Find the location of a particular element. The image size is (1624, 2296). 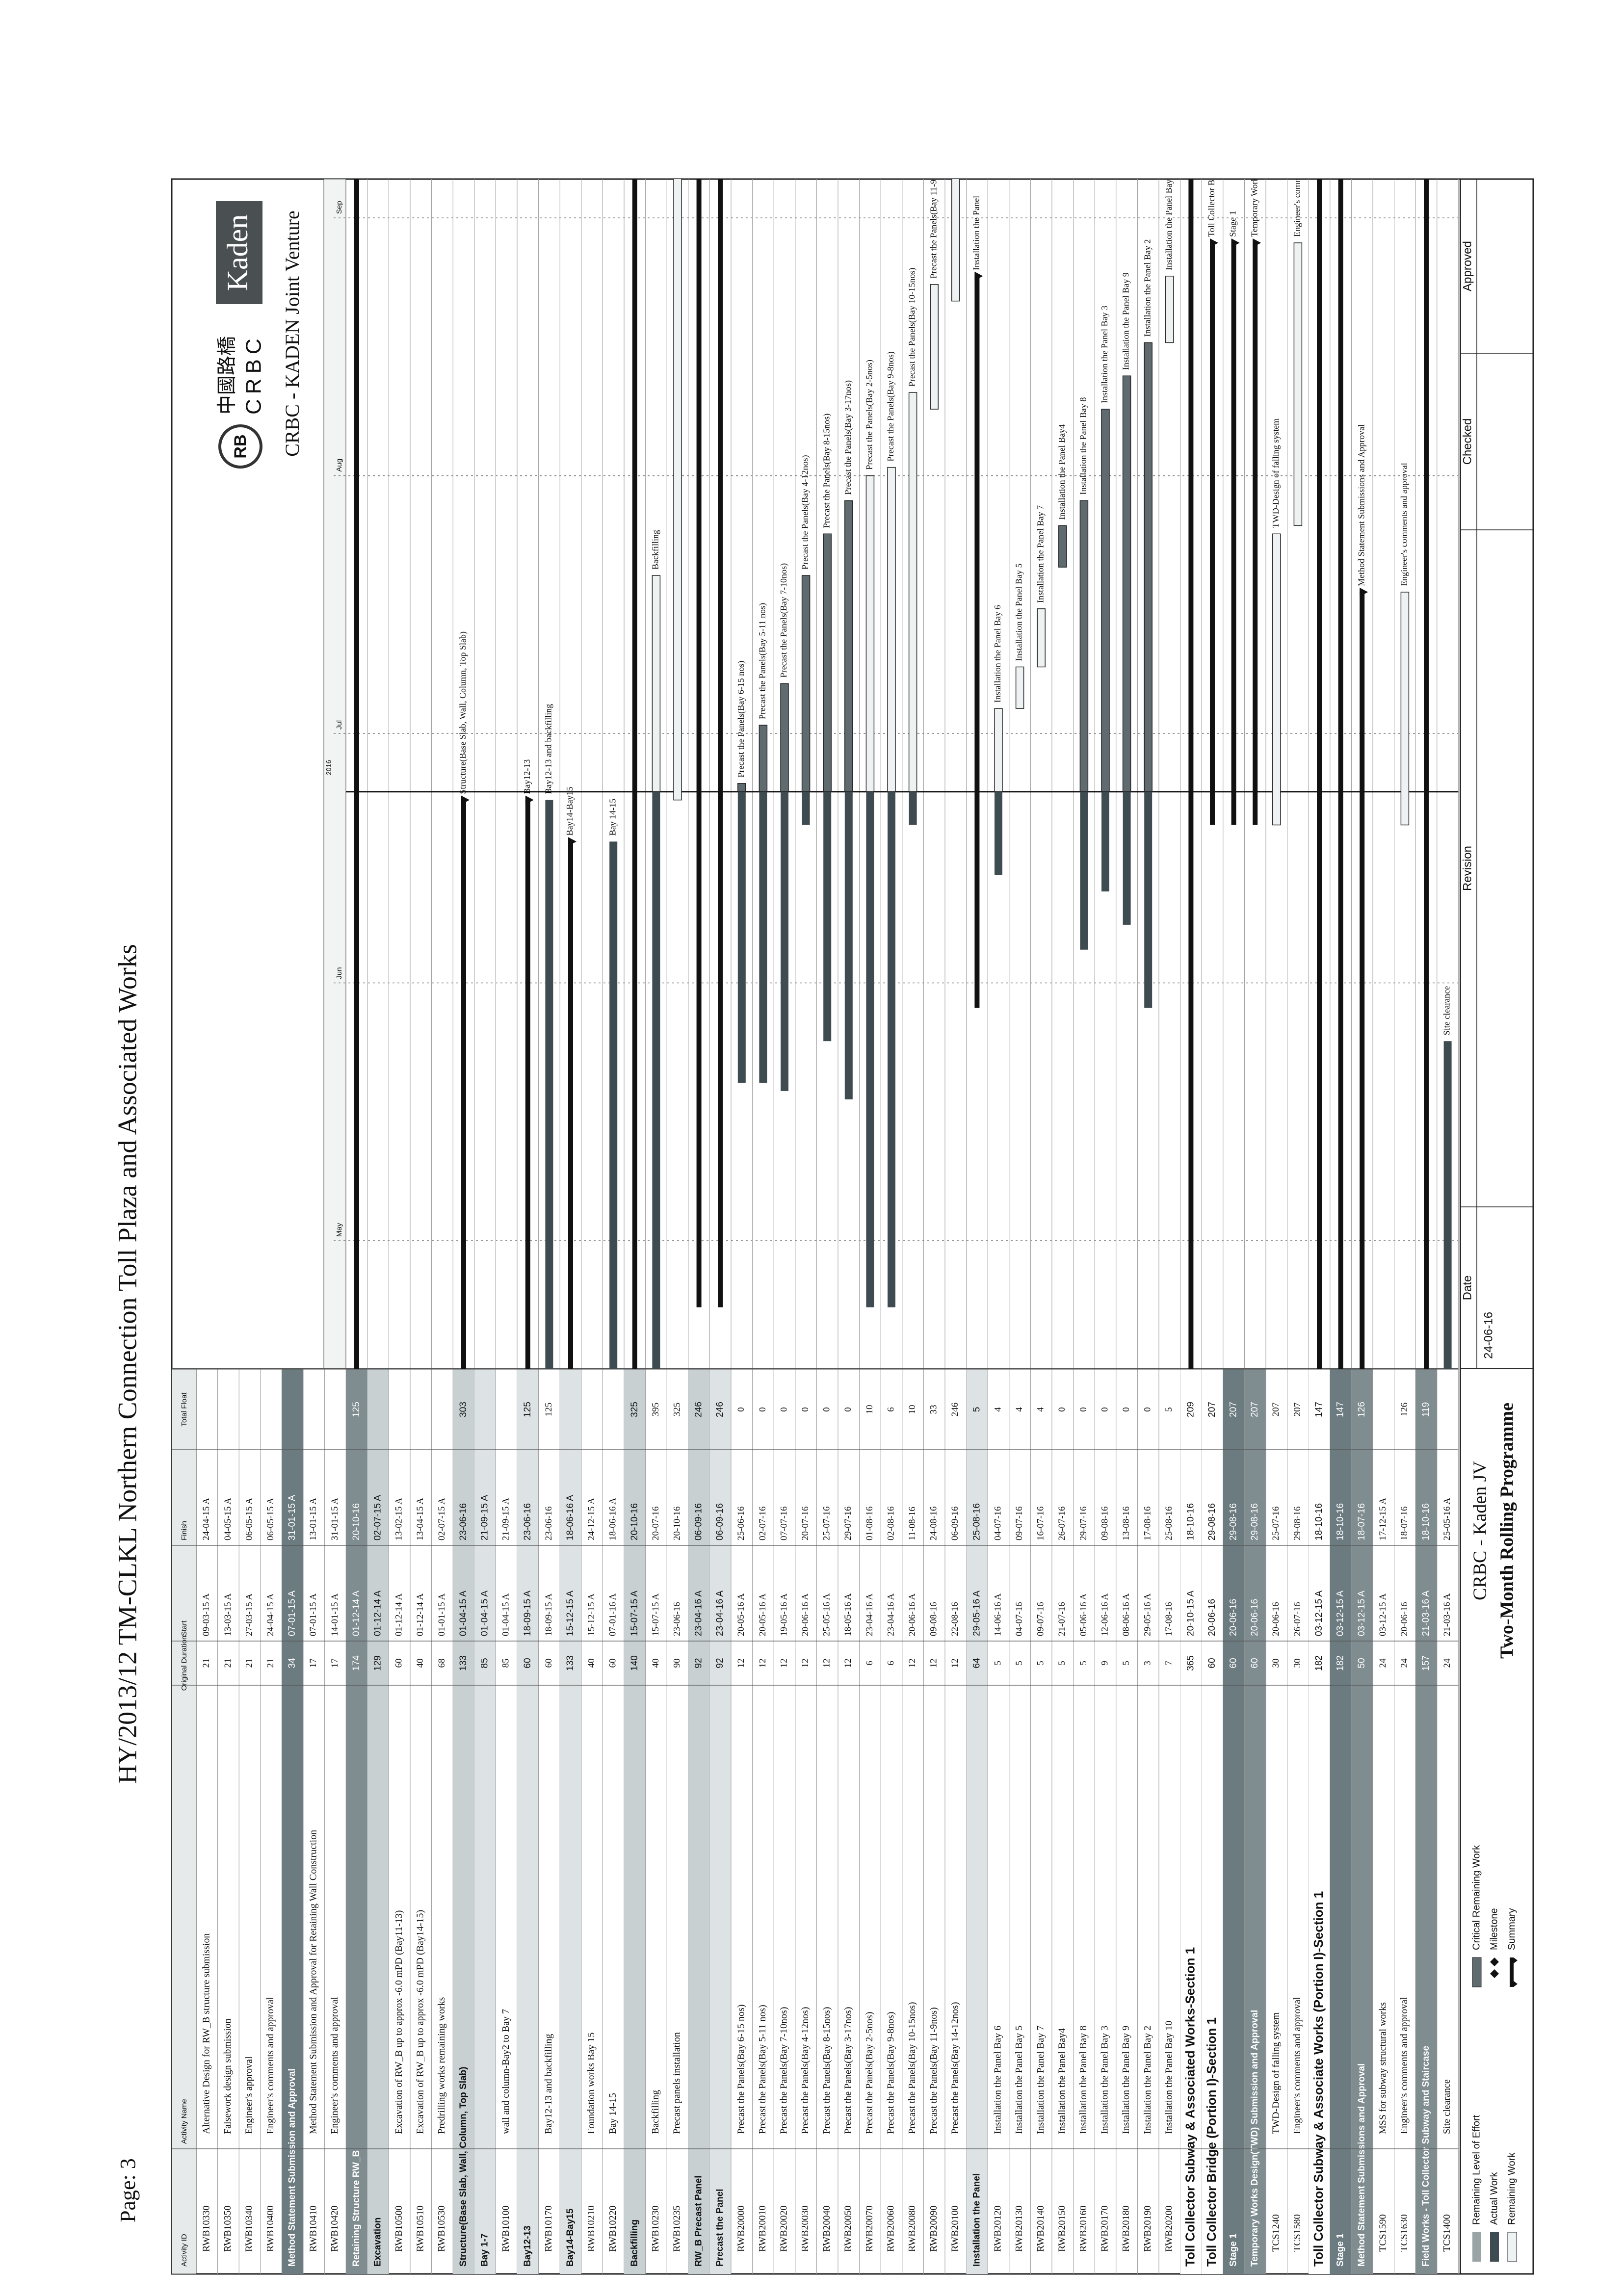

bar-label: Installation the Panel Bay 3 is located at coordinates (1104, 354).